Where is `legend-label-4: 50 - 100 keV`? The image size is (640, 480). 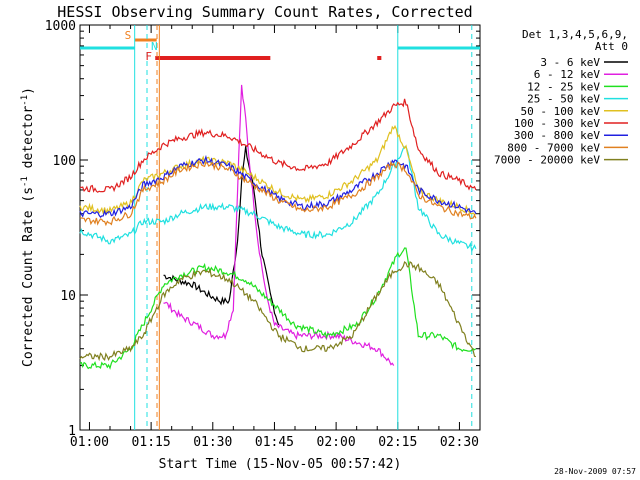
legend-label-4: 50 - 100 keV is located at coordinates (561, 111).